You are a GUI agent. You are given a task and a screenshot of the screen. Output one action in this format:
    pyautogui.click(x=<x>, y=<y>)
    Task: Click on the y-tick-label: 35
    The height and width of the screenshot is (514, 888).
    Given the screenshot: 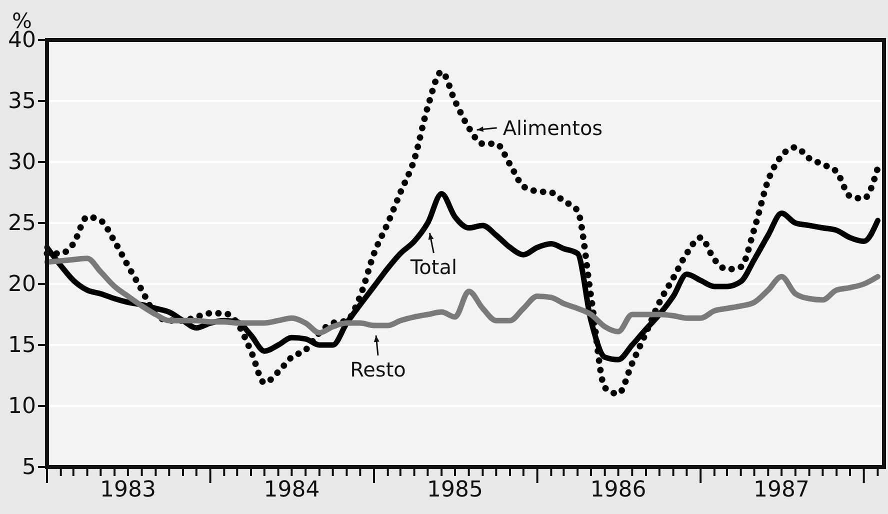 What is the action you would take?
    pyautogui.click(x=22, y=101)
    